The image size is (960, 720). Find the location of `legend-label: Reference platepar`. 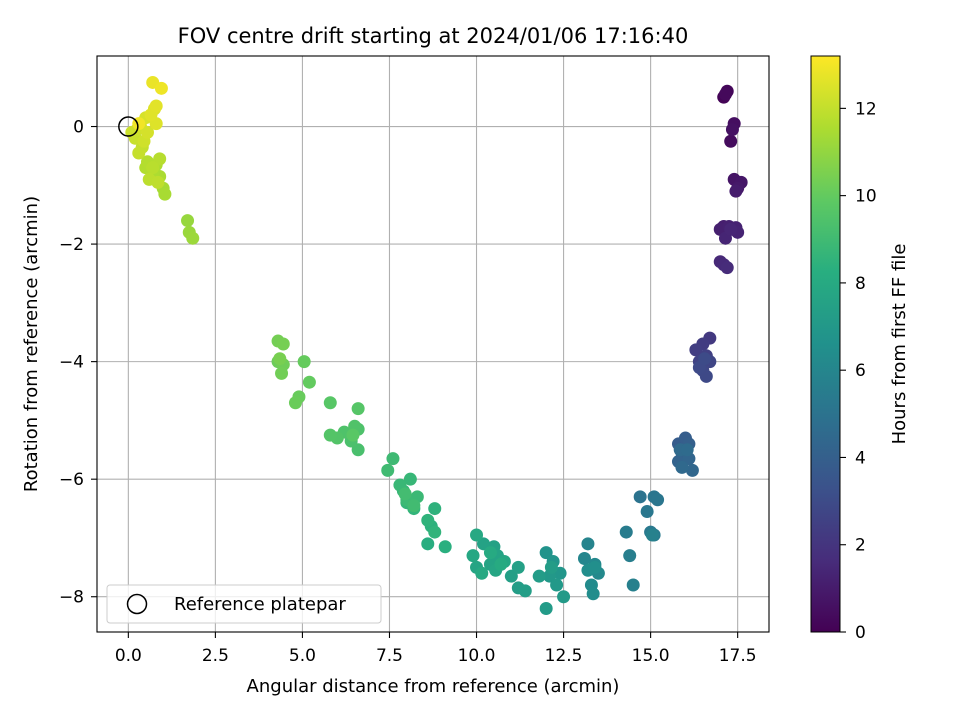

legend-label: Reference platepar is located at coordinates (260, 604).